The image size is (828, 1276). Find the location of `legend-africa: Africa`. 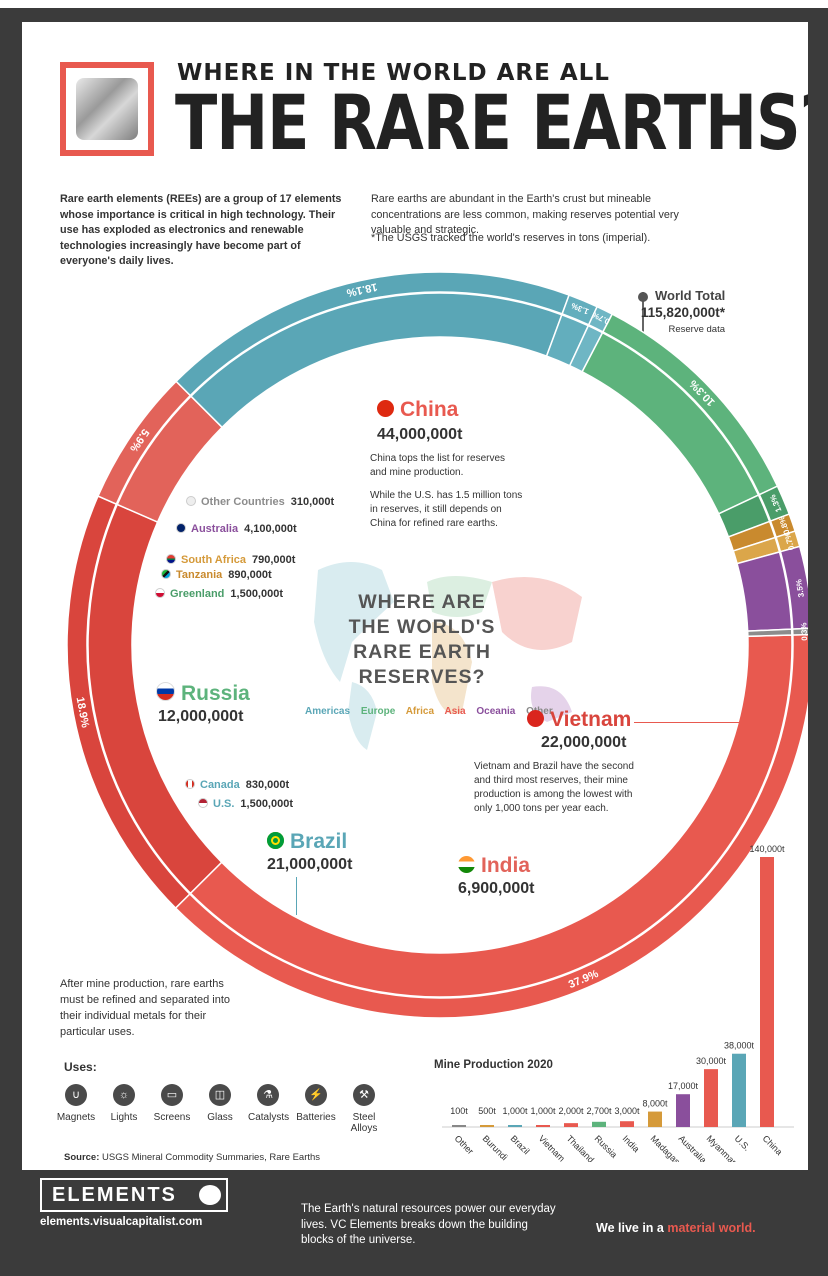

legend-africa: Africa is located at coordinates (420, 711).